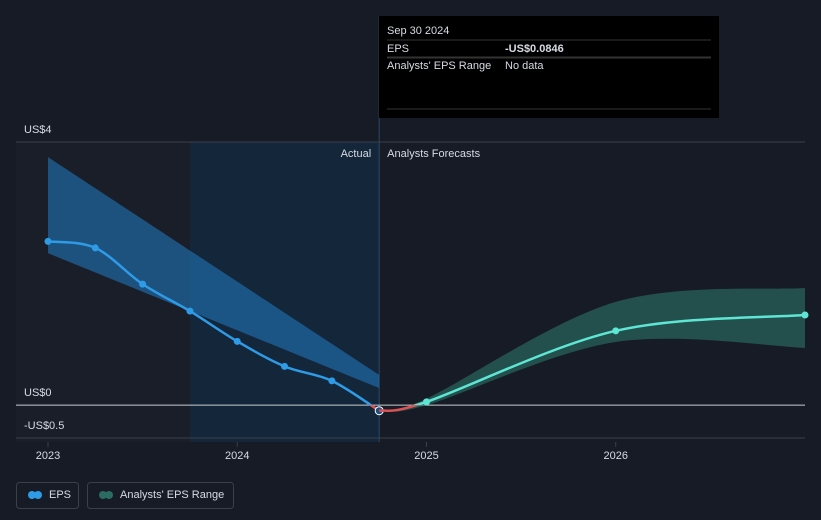  I want to click on x-tick-label: 2023, so click(48, 456).